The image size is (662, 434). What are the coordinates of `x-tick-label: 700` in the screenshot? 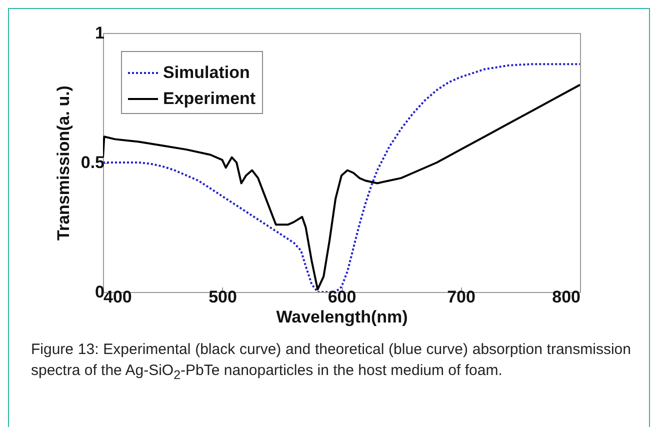 It's located at (461, 297).